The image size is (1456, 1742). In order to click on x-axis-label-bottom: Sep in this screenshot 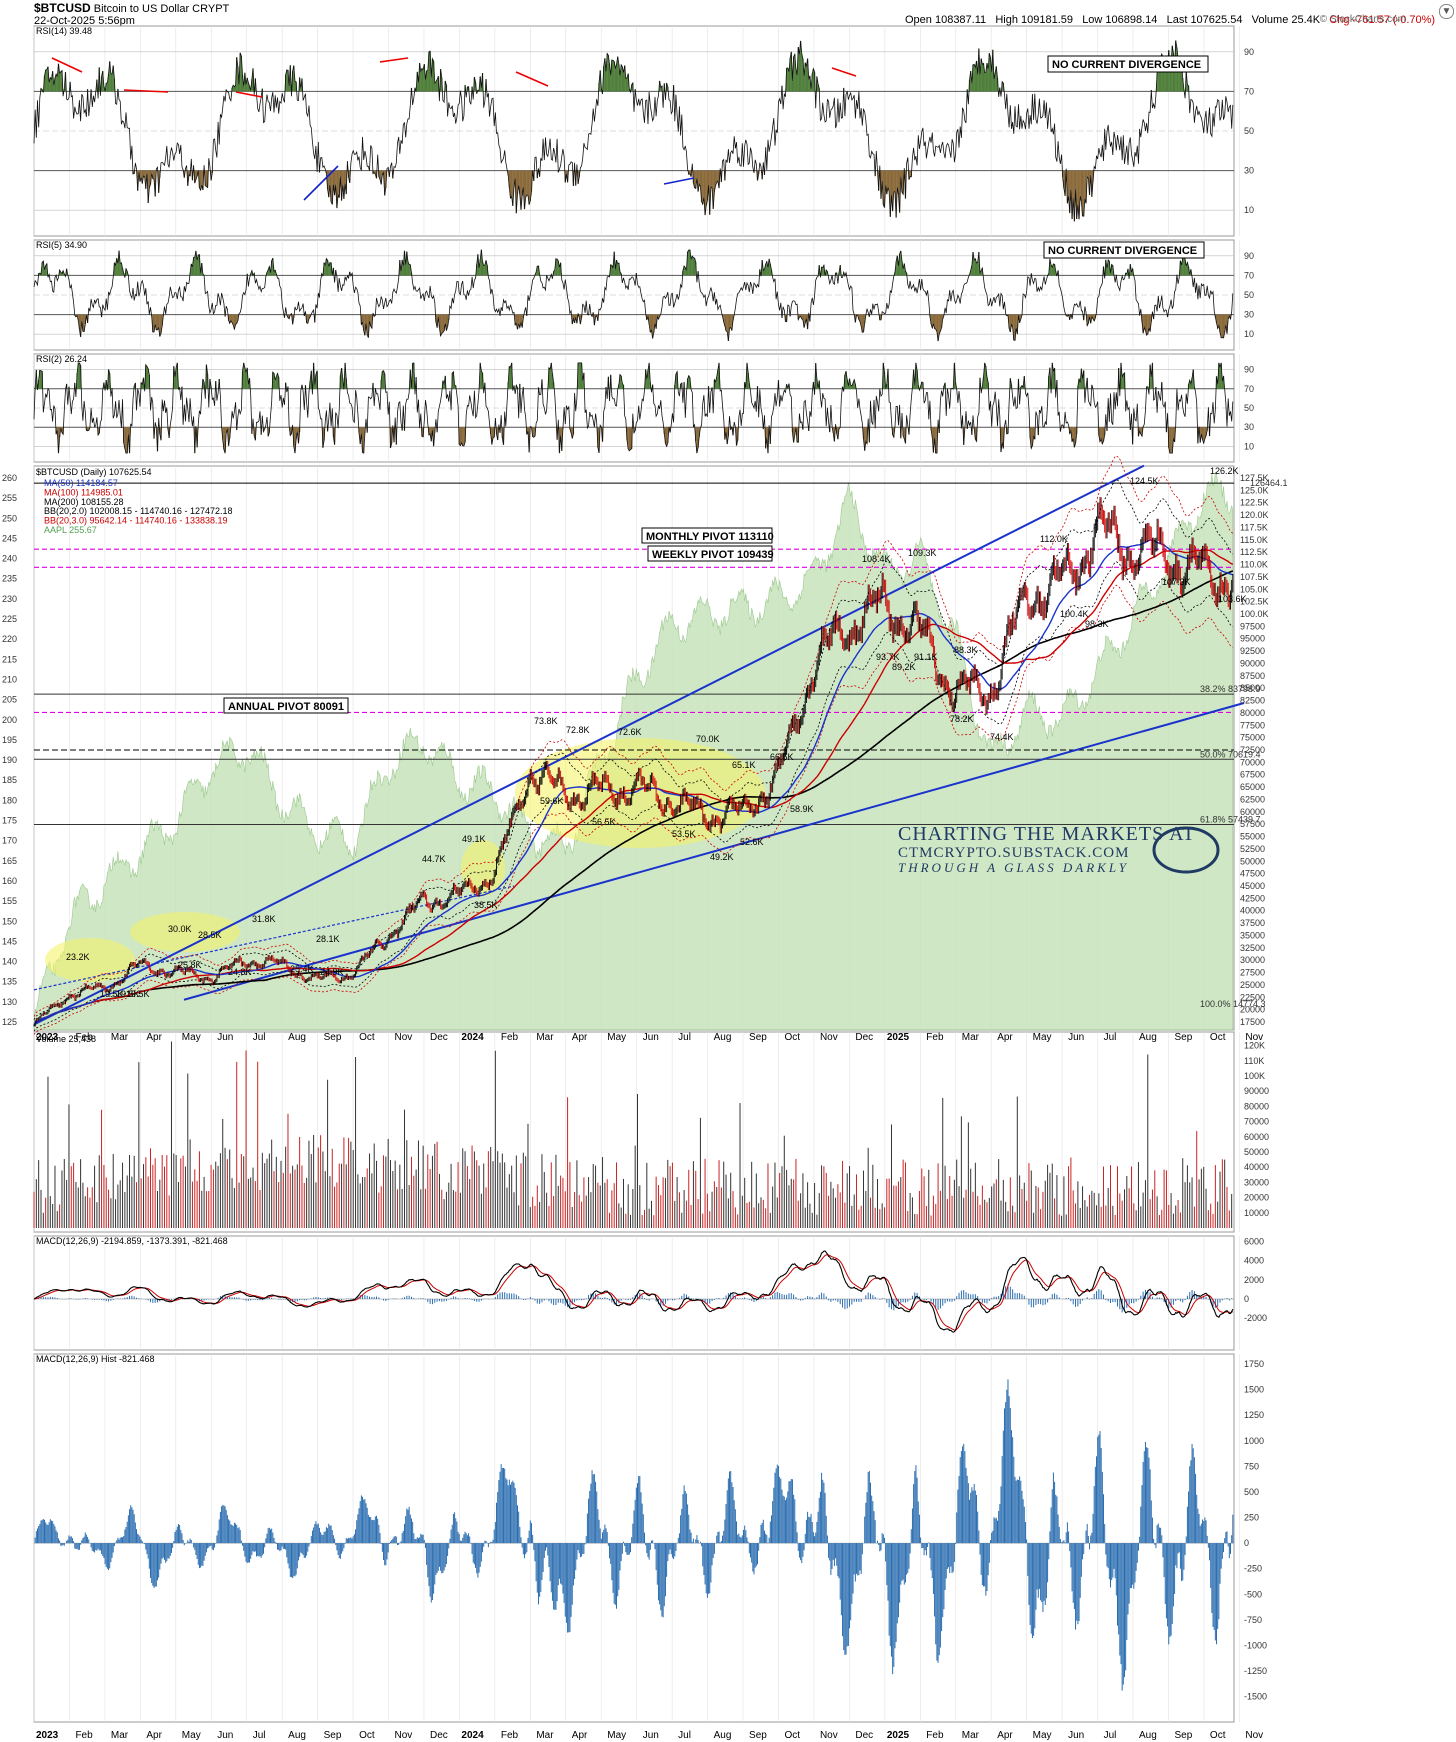, I will do `click(758, 1735)`.